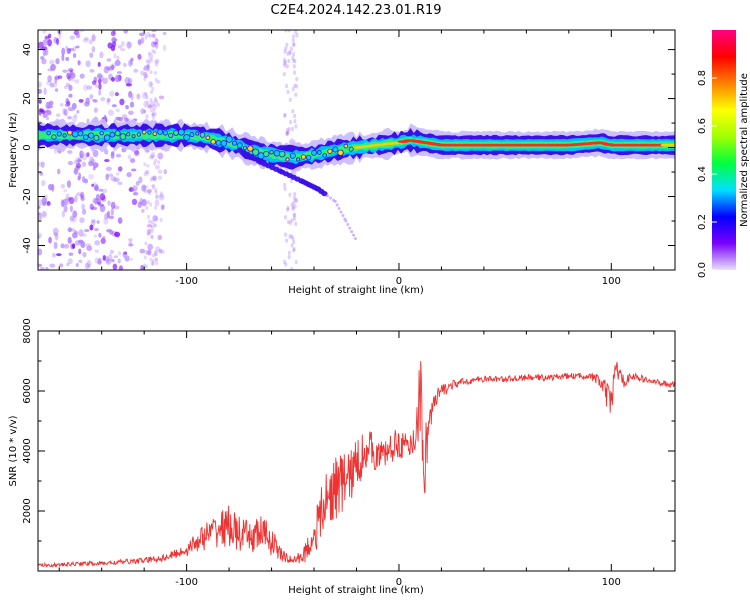  What do you see at coordinates (346, 221) in the screenshot?
I see `branch-blob` at bounding box center [346, 221].